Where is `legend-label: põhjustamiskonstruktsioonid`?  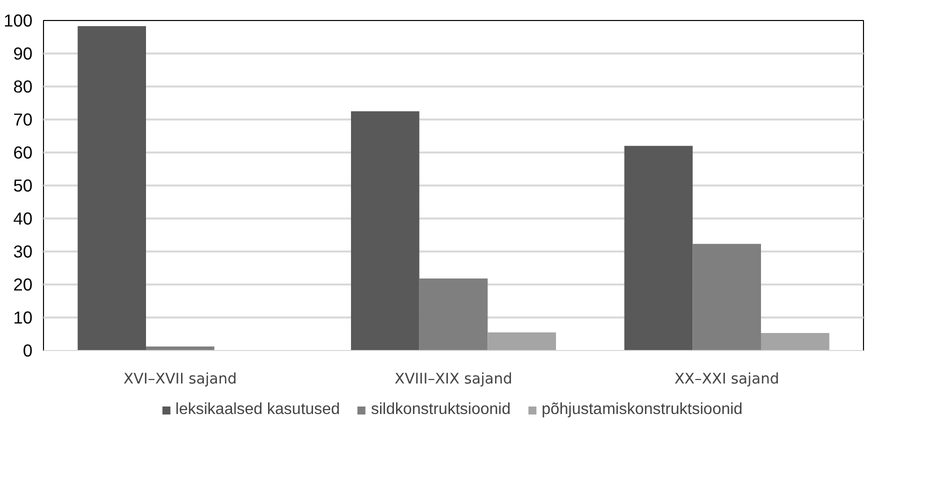 legend-label: põhjustamiskonstruktsioonid is located at coordinates (642, 410).